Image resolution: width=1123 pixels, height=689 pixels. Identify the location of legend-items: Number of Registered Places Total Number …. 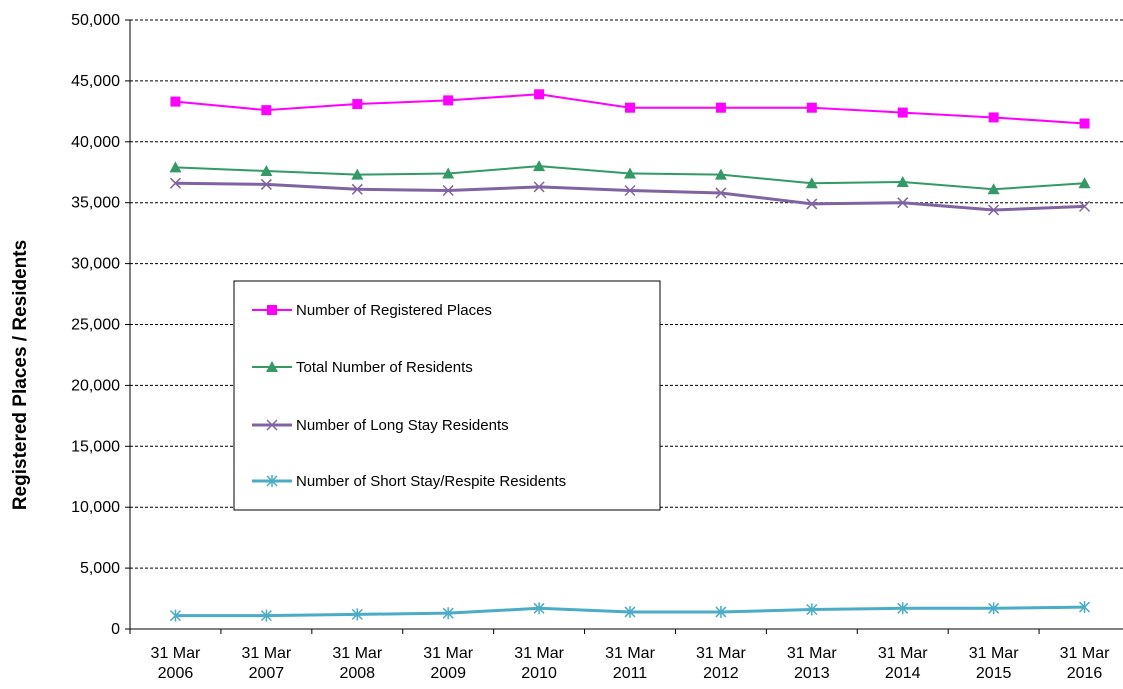
(409, 396).